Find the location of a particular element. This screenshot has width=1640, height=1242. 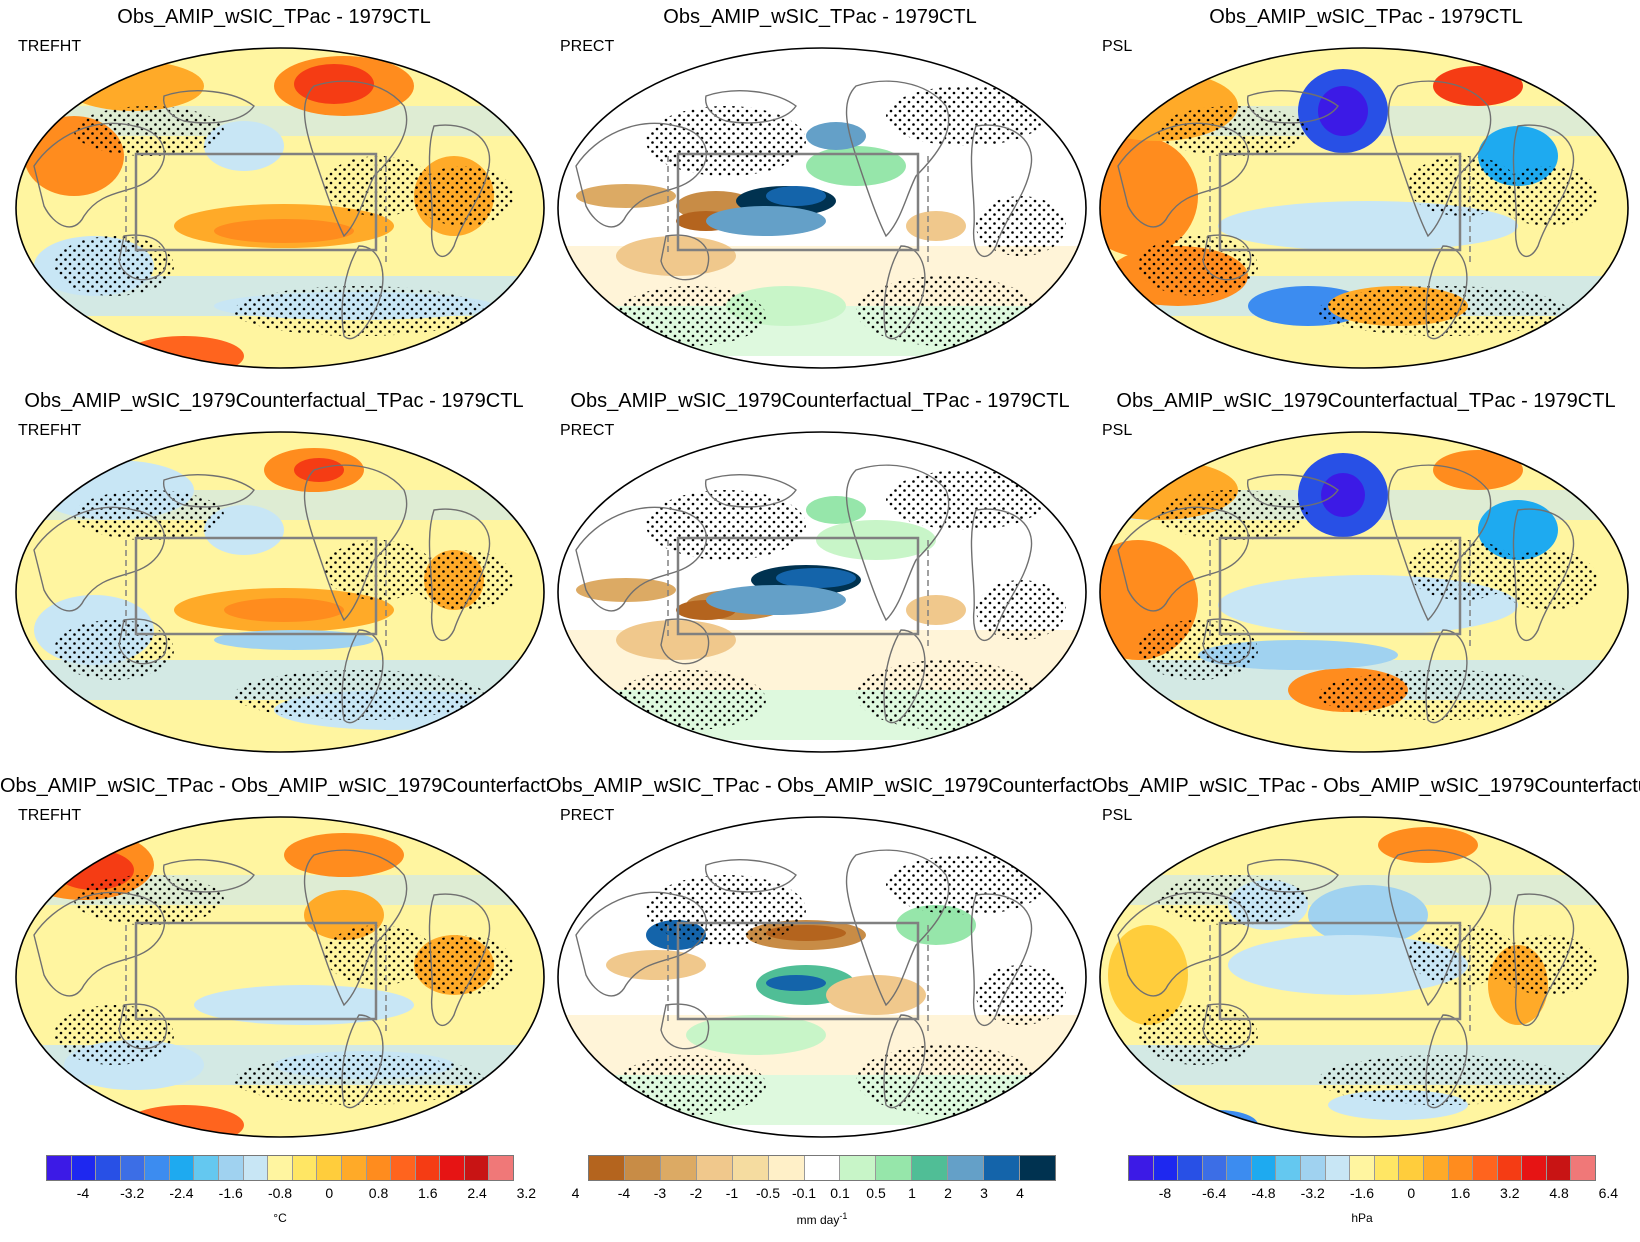

temperature-tick-label: -4 is located at coordinates (83, 1193).